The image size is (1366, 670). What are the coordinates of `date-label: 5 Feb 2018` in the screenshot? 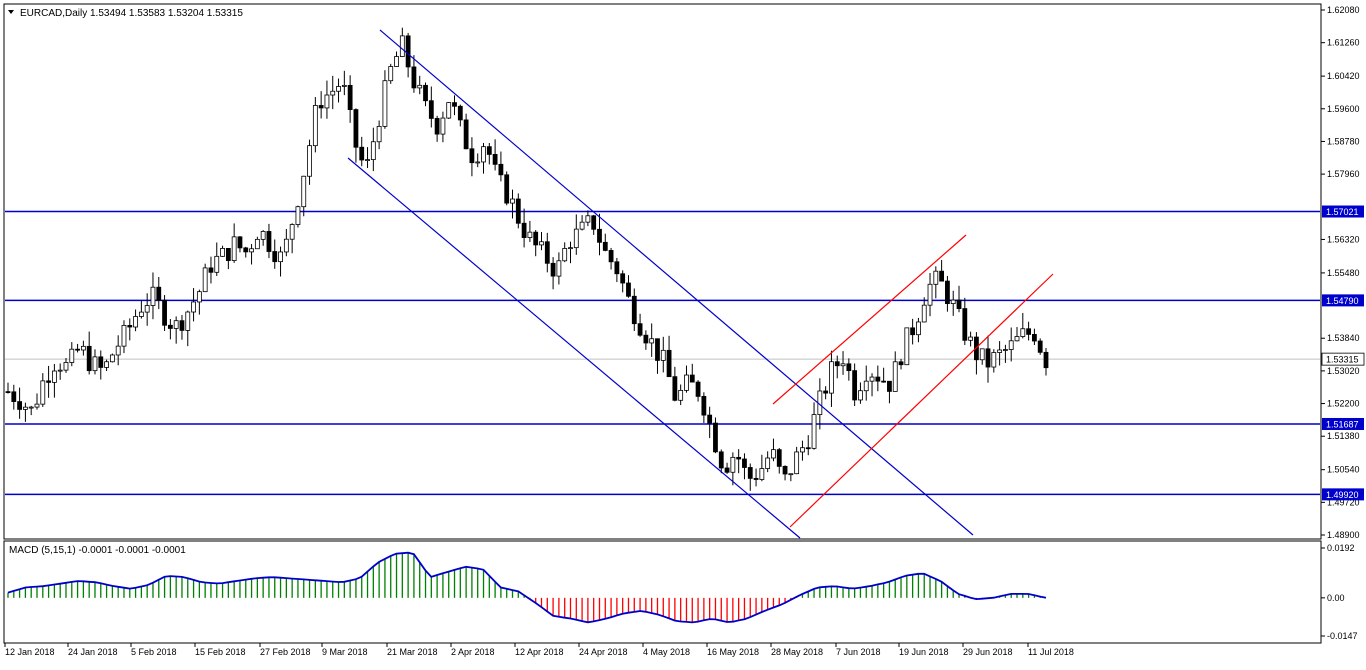 It's located at (154, 652).